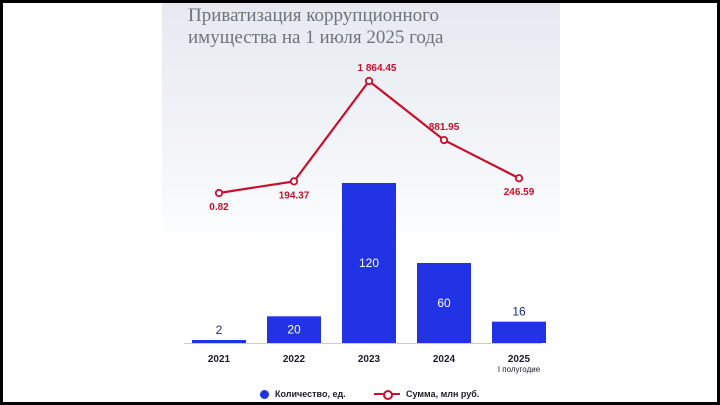 This screenshot has width=720, height=405. Describe the element at coordinates (294, 359) in the screenshot. I see `x-tick-label-2022: 2022` at that location.